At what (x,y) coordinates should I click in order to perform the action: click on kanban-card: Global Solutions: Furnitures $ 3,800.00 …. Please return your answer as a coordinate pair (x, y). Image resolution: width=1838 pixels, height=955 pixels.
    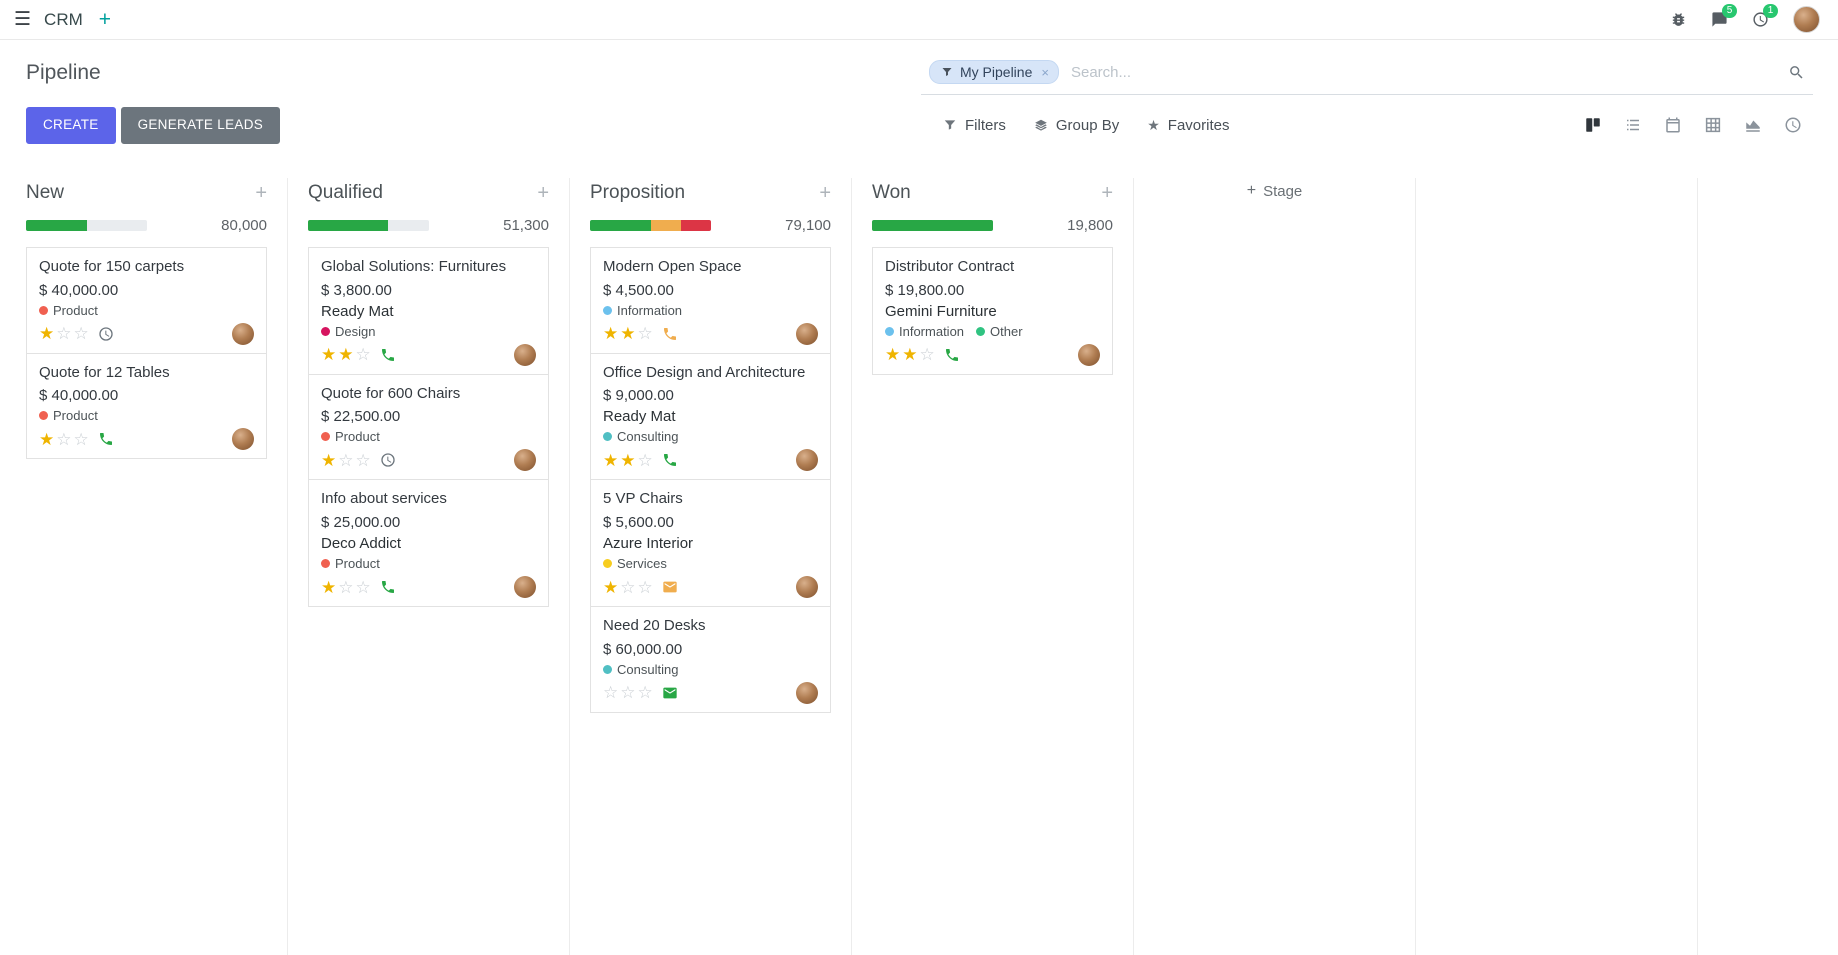
    Looking at the image, I should click on (428, 310).